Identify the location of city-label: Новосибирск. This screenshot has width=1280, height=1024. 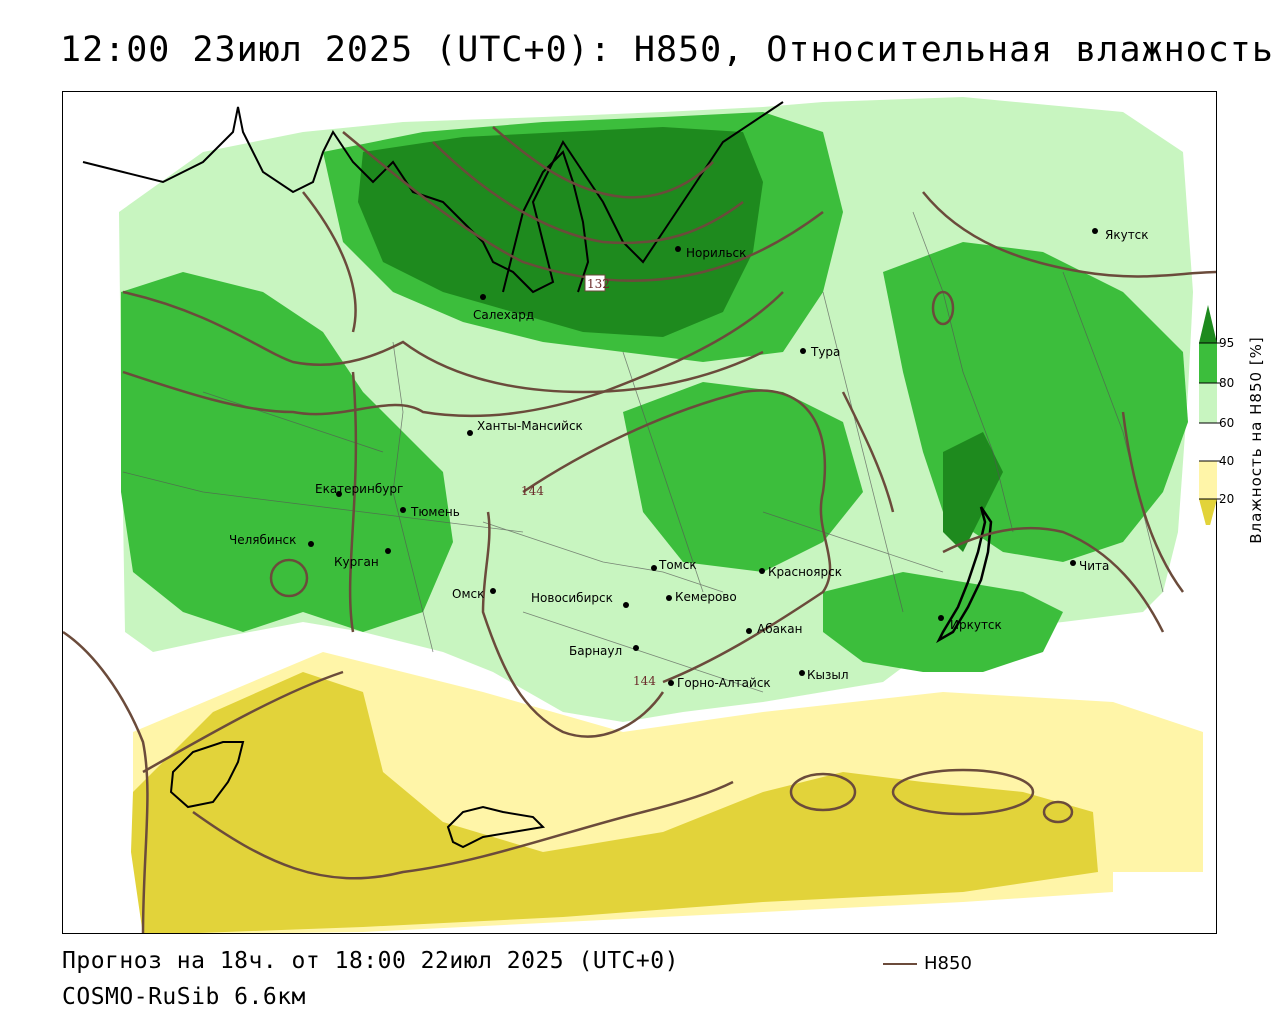
(572, 598).